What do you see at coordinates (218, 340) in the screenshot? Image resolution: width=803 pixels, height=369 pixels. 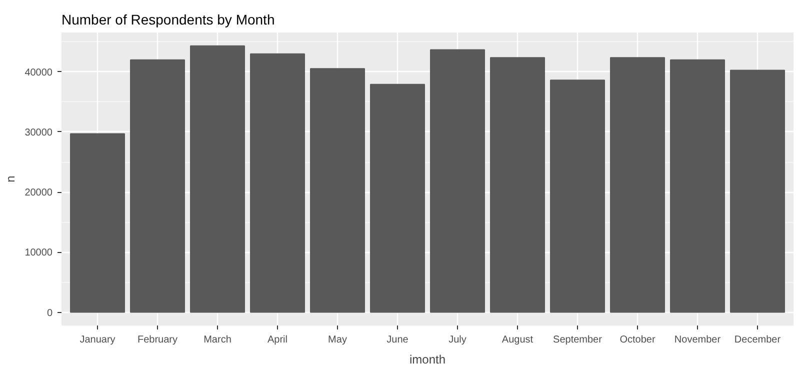 I see `x-tick-label: March` at bounding box center [218, 340].